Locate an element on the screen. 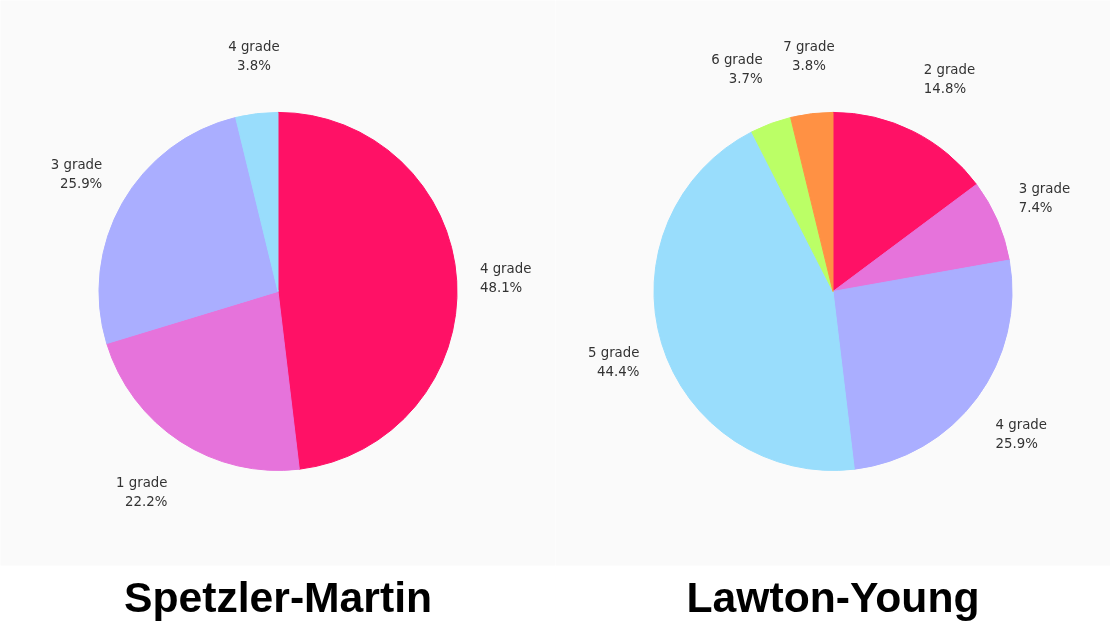 This screenshot has height=631, width=1115. data-label: 7.4% is located at coordinates (1035, 207).